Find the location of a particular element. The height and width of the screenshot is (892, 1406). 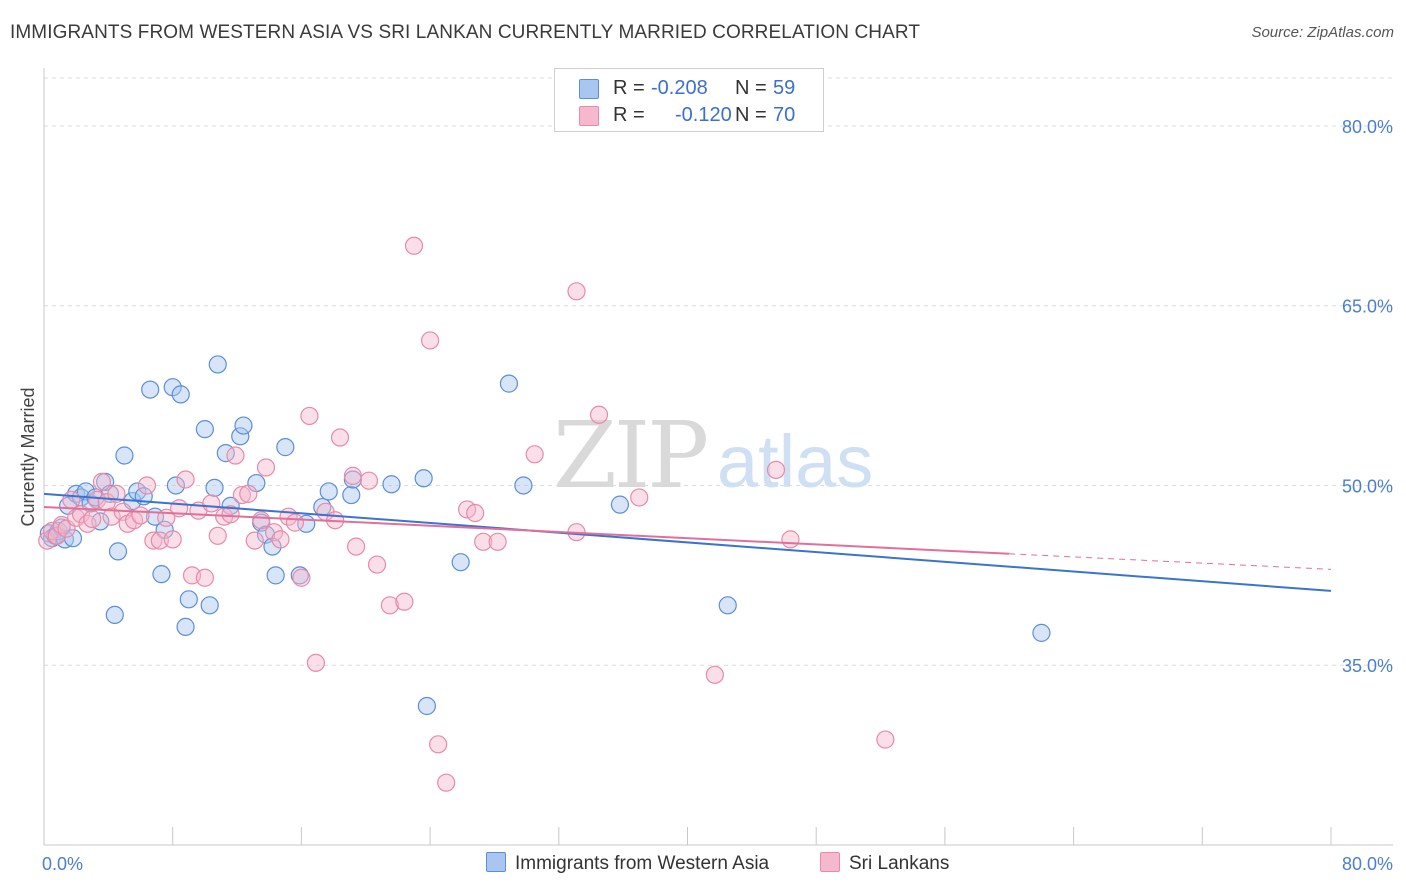

bottom-legend-swatch-pink is located at coordinates (830, 862).